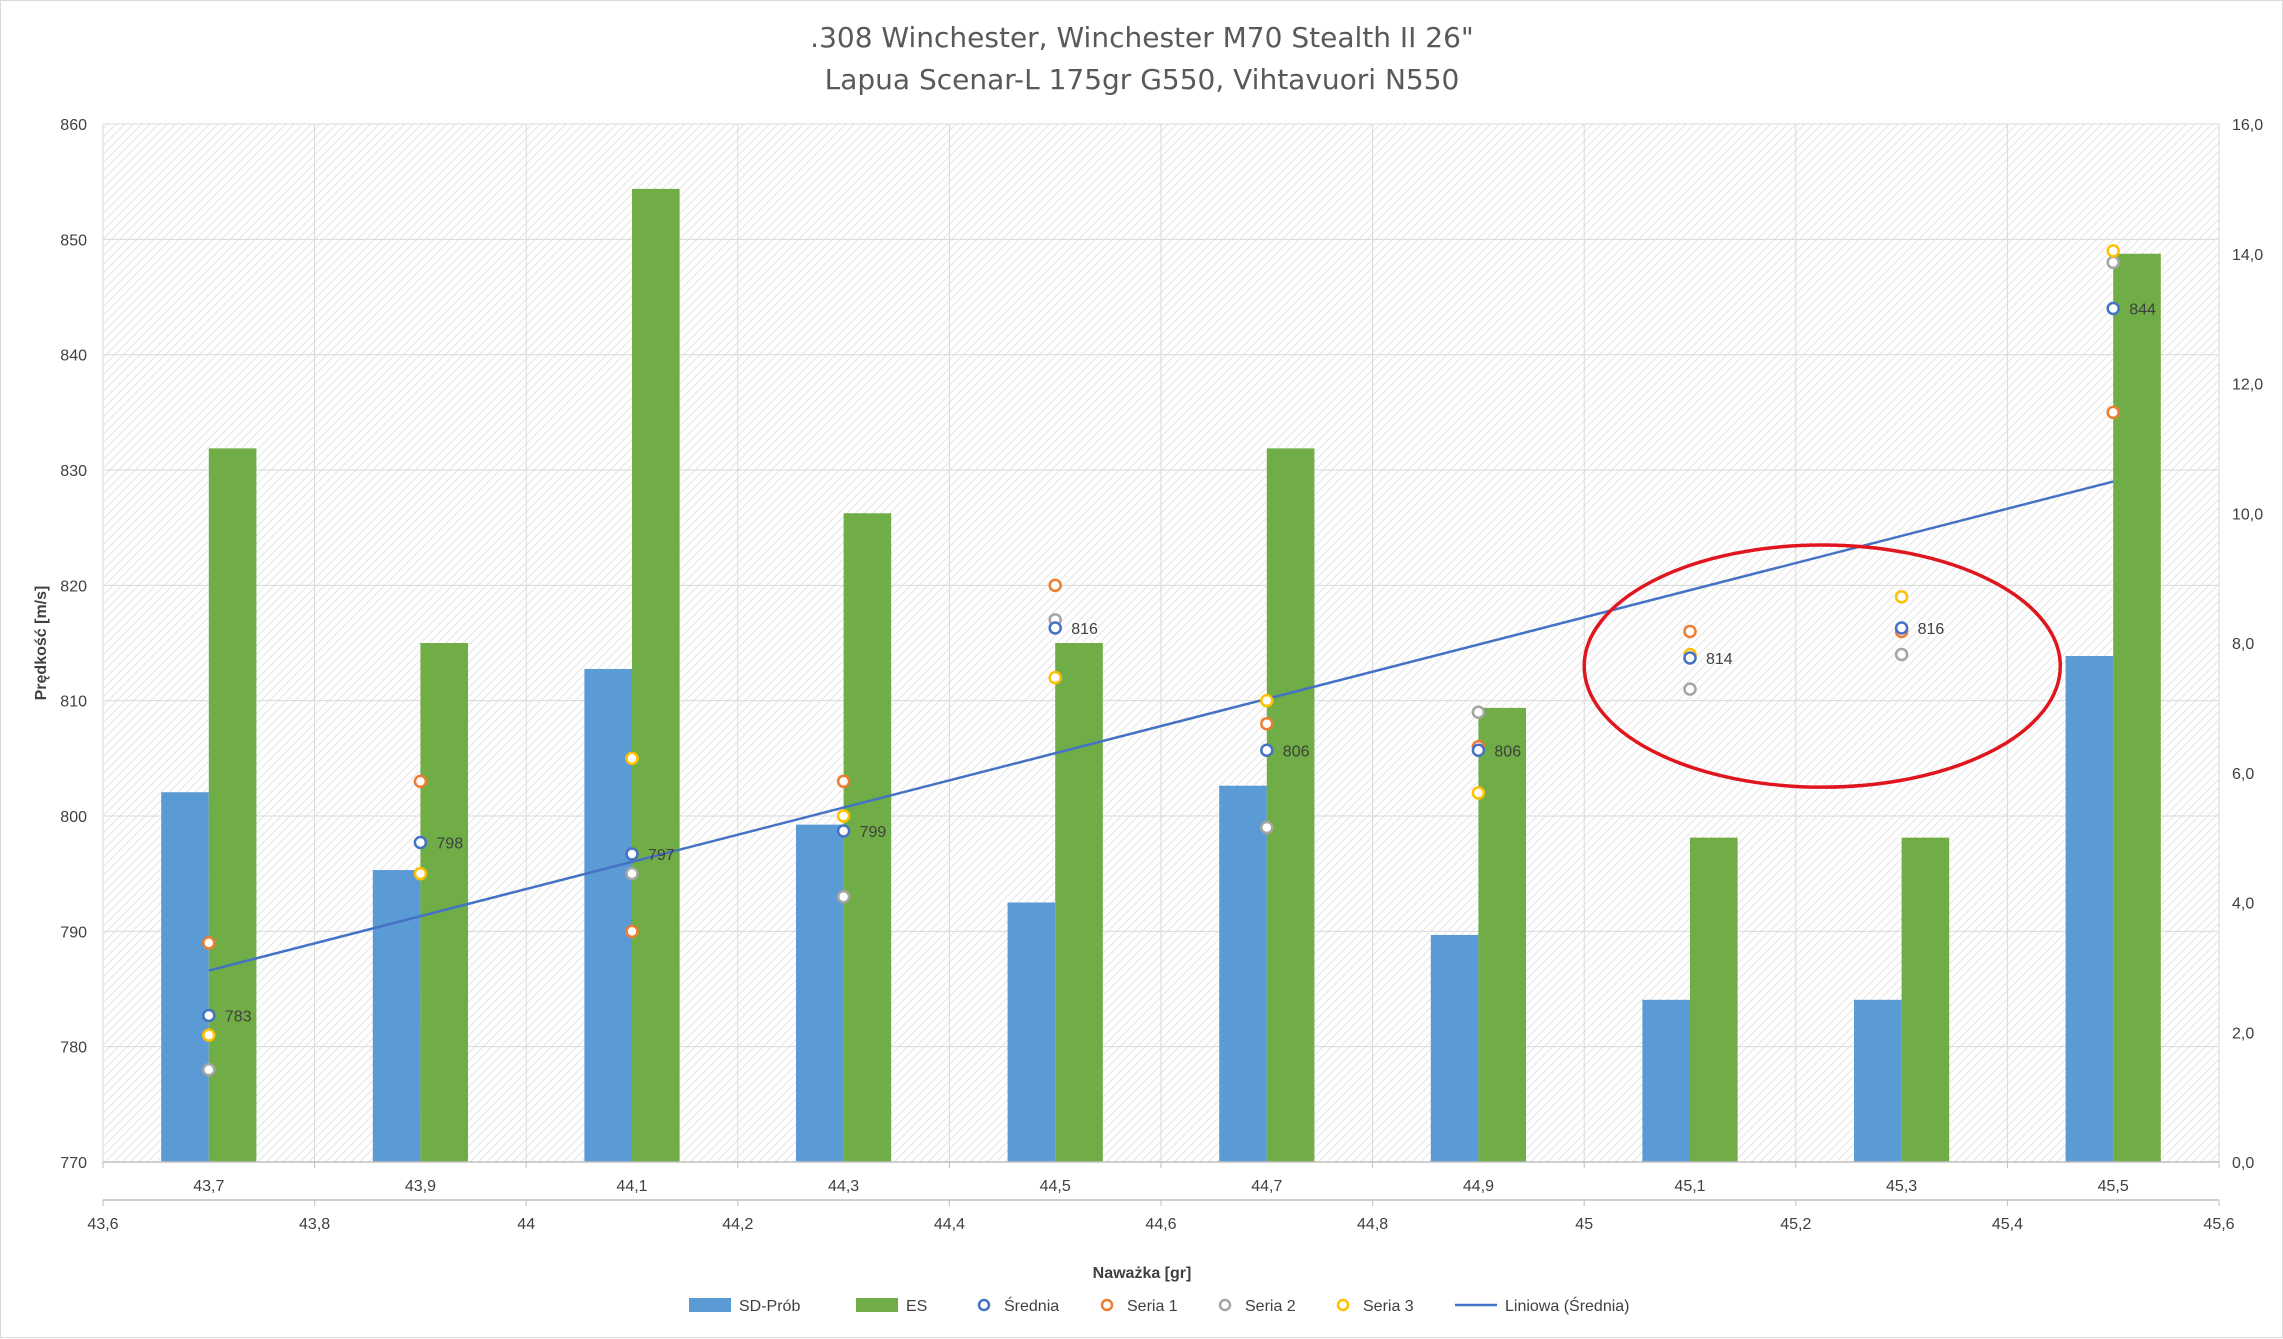  Describe the element at coordinates (420, 1186) in the screenshot. I see `x-tick-label: 43,9` at that location.